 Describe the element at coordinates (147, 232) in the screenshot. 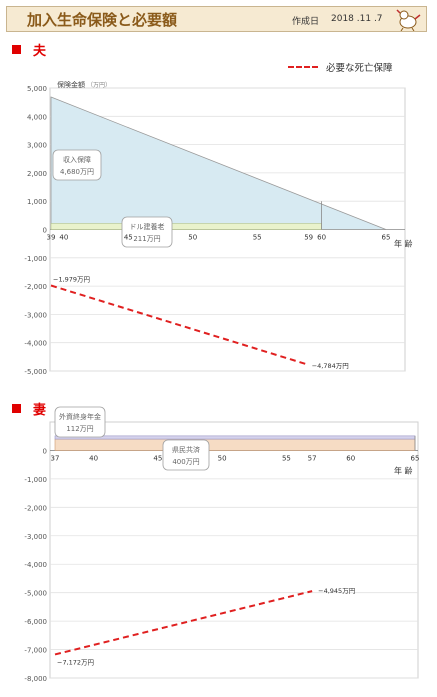

I see `dollar-endowment-callout-box` at that location.